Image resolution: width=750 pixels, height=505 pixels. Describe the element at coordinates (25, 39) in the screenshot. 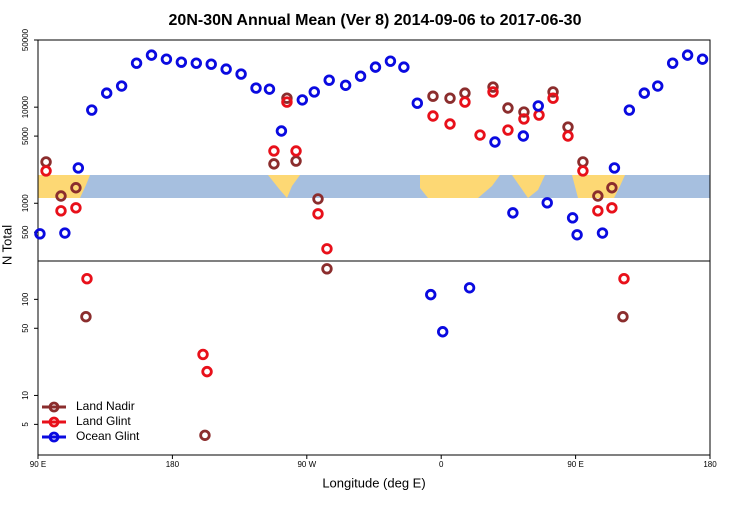

I see `y-tick-label: 50000` at that location.